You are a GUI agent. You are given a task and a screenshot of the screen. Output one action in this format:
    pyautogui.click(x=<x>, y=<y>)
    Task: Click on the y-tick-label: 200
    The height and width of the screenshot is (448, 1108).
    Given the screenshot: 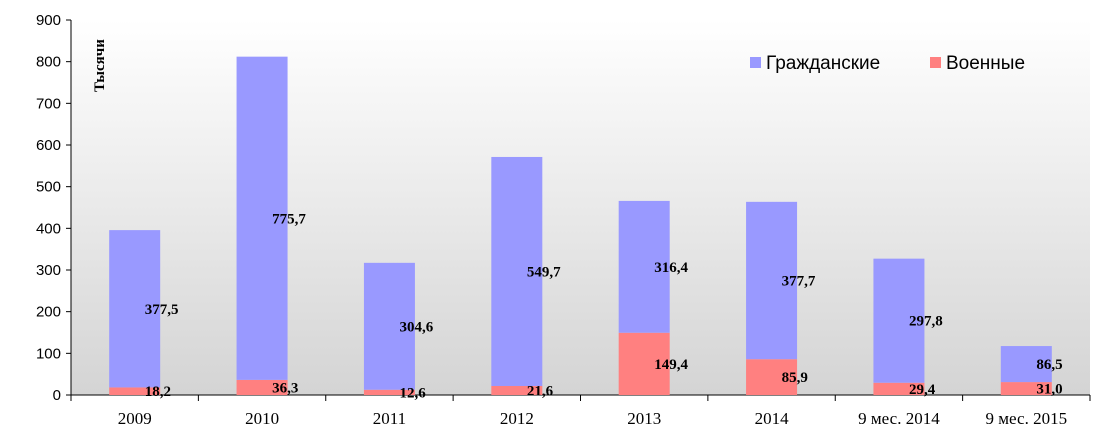 What is the action you would take?
    pyautogui.click(x=48, y=312)
    